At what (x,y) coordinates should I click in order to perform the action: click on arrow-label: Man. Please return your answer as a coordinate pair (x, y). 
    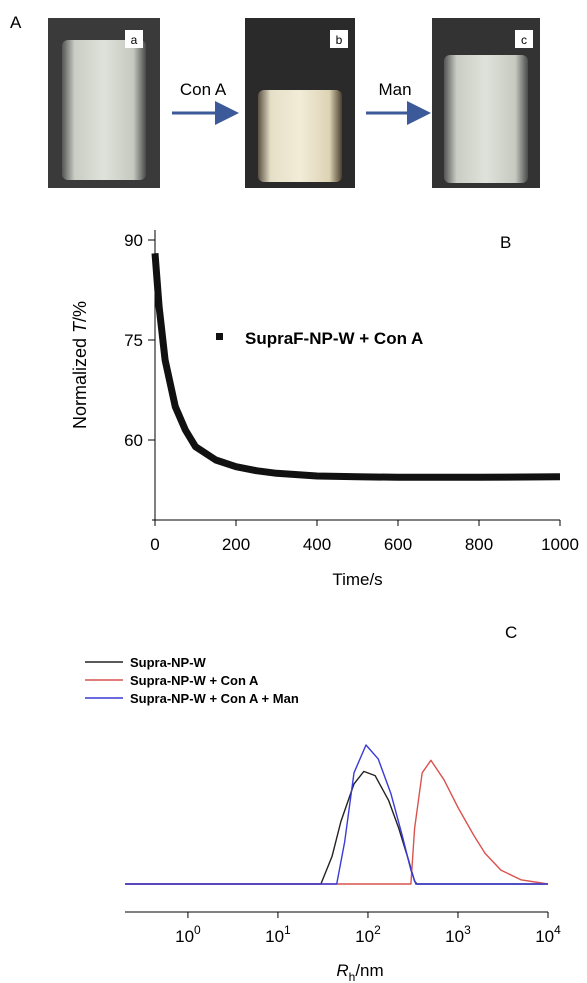
    Looking at the image, I should click on (394, 89).